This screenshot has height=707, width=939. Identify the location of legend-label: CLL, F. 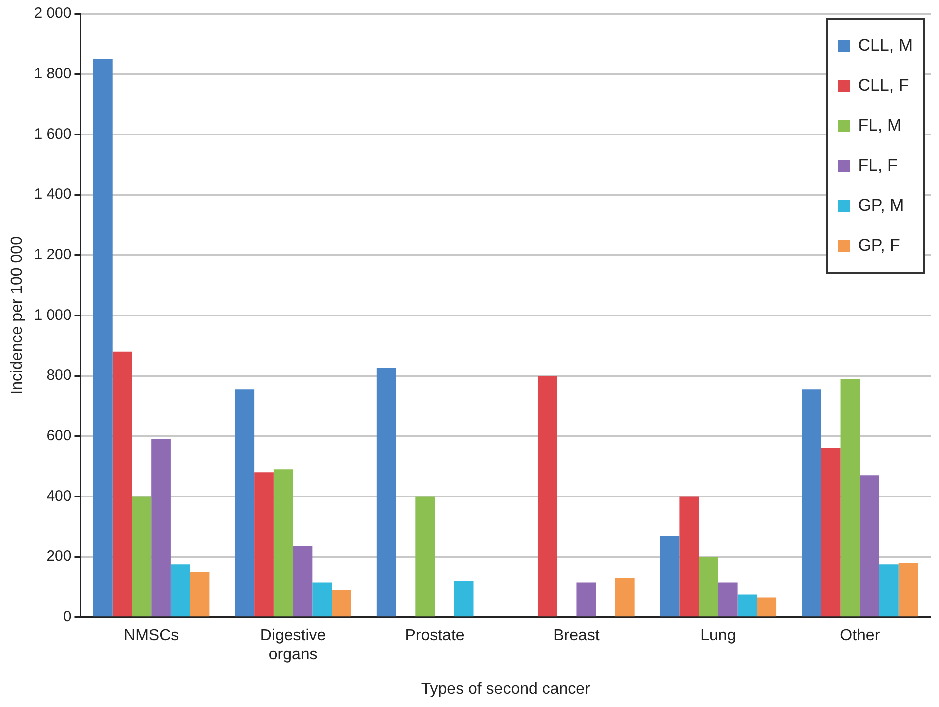
(884, 86).